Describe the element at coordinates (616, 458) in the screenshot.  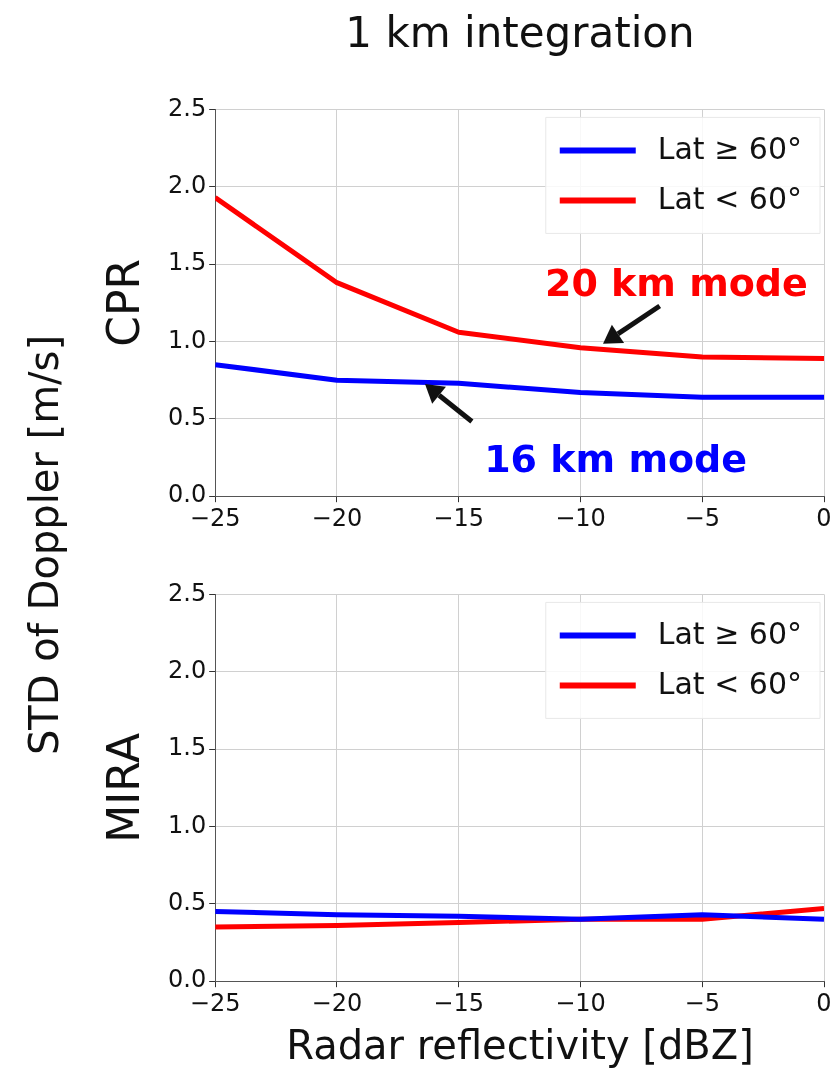
I see `annotation: 16 km mode` at that location.